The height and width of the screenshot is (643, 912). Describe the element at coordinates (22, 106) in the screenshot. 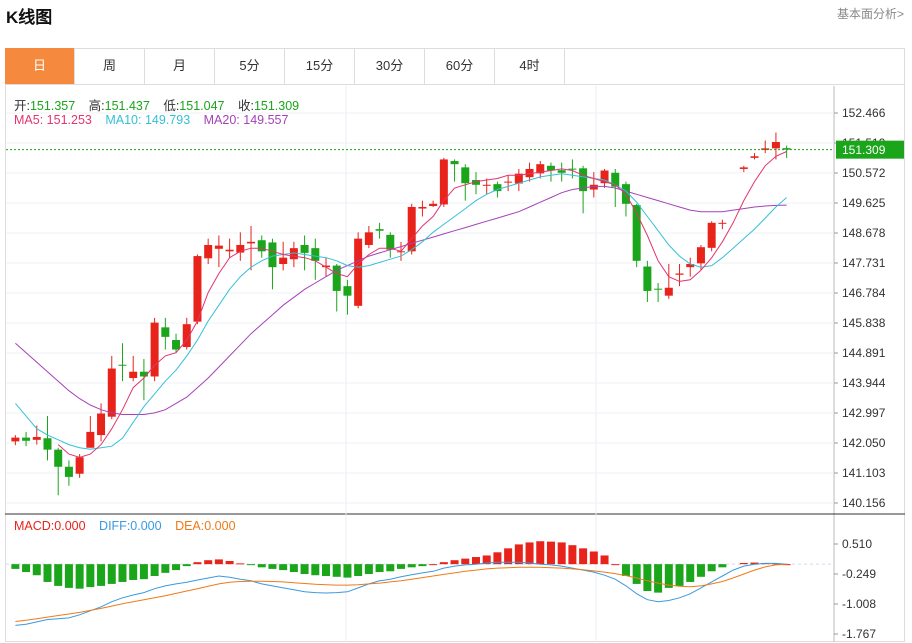

I see `open-label: 开:` at that location.